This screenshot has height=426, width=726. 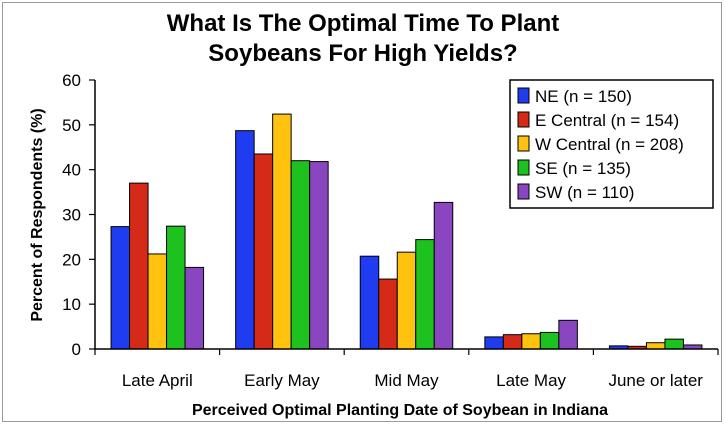 What do you see at coordinates (531, 380) in the screenshot?
I see `x-tick-label: Late May` at bounding box center [531, 380].